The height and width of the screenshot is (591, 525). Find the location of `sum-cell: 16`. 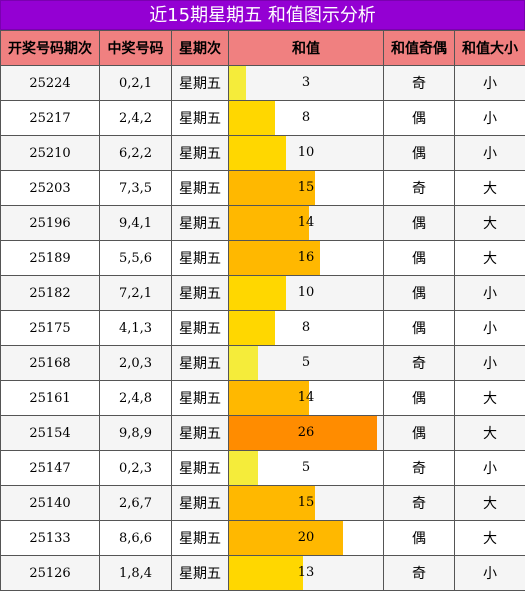

sum-cell: 16 is located at coordinates (306, 258).